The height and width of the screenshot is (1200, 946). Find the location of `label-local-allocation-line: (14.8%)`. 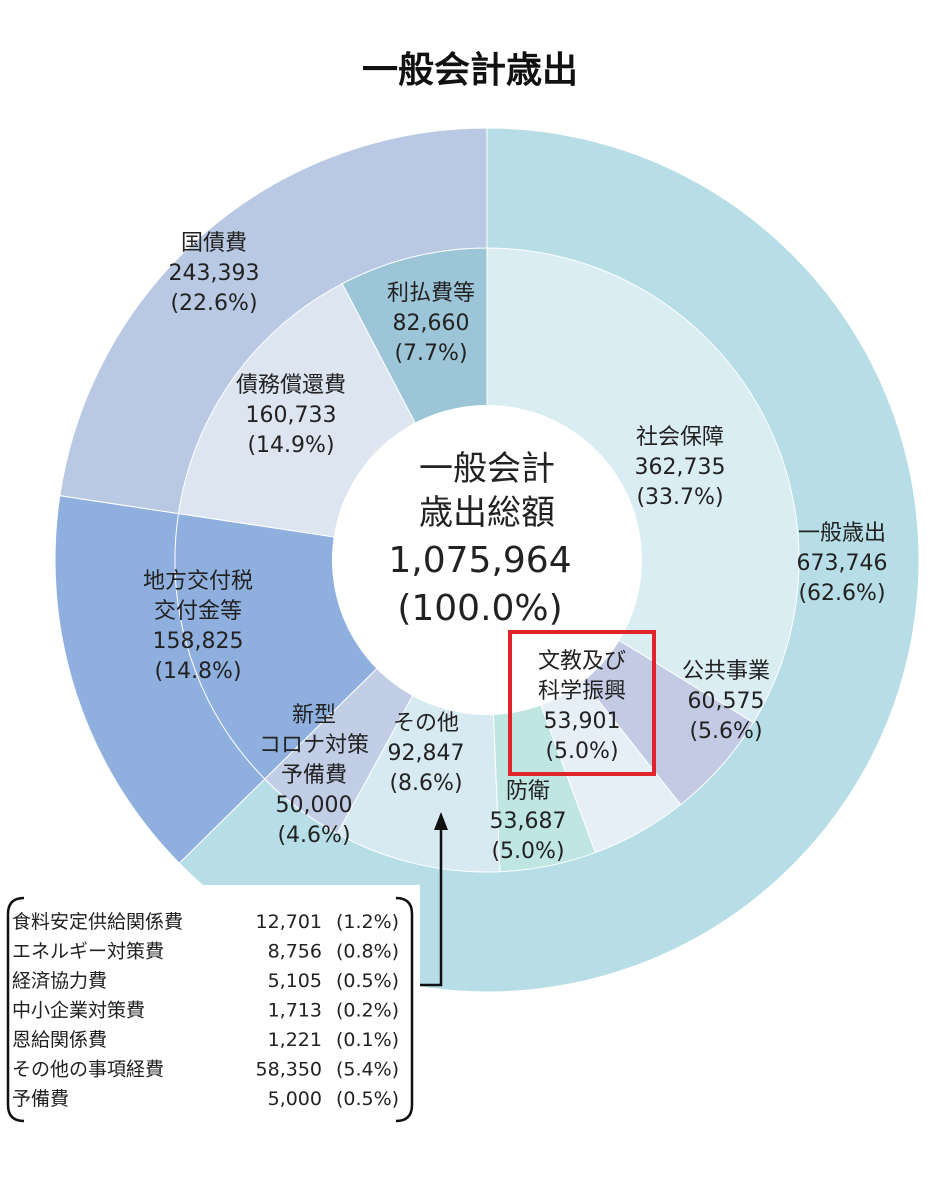

label-local-allocation-line: (14.8%) is located at coordinates (197, 671).